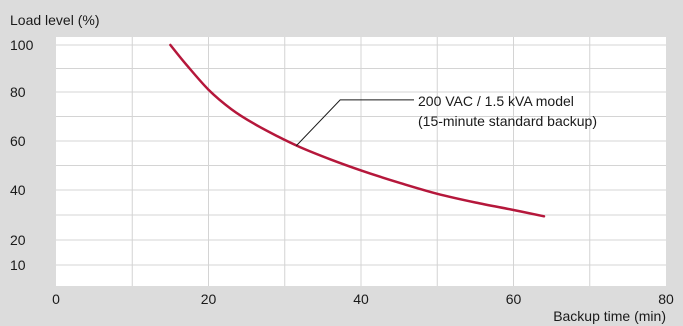 This screenshot has width=683, height=326. Describe the element at coordinates (354, 123) in the screenshot. I see `annotation-leader-line` at that location.